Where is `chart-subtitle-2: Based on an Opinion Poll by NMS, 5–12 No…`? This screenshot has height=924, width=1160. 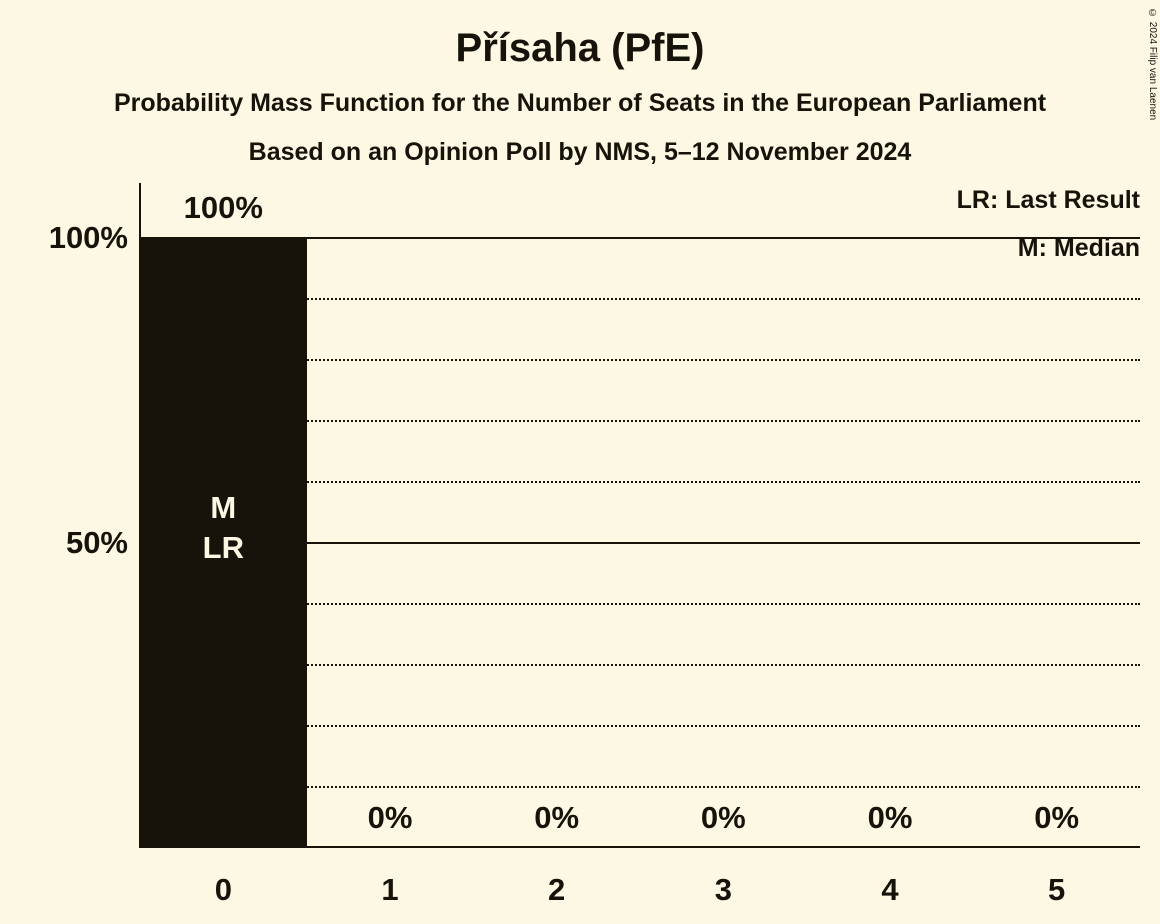 chart-subtitle-2: Based on an Opinion Poll by NMS, 5–12 No… is located at coordinates (580, 152).